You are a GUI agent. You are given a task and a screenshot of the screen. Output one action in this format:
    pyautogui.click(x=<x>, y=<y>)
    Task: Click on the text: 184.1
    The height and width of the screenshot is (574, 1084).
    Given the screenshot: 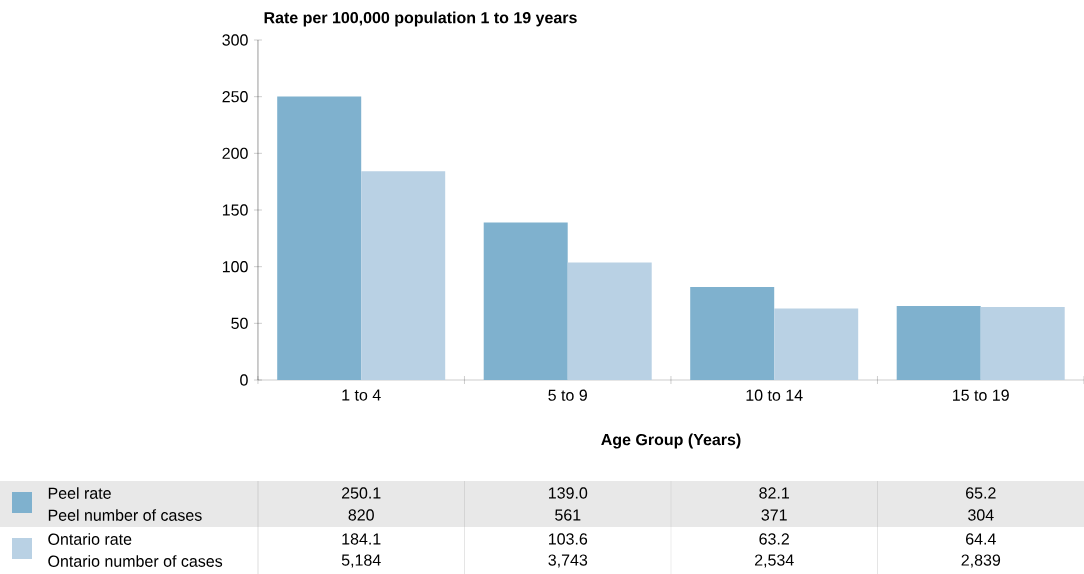 What is the action you would take?
    pyautogui.click(x=361, y=539)
    